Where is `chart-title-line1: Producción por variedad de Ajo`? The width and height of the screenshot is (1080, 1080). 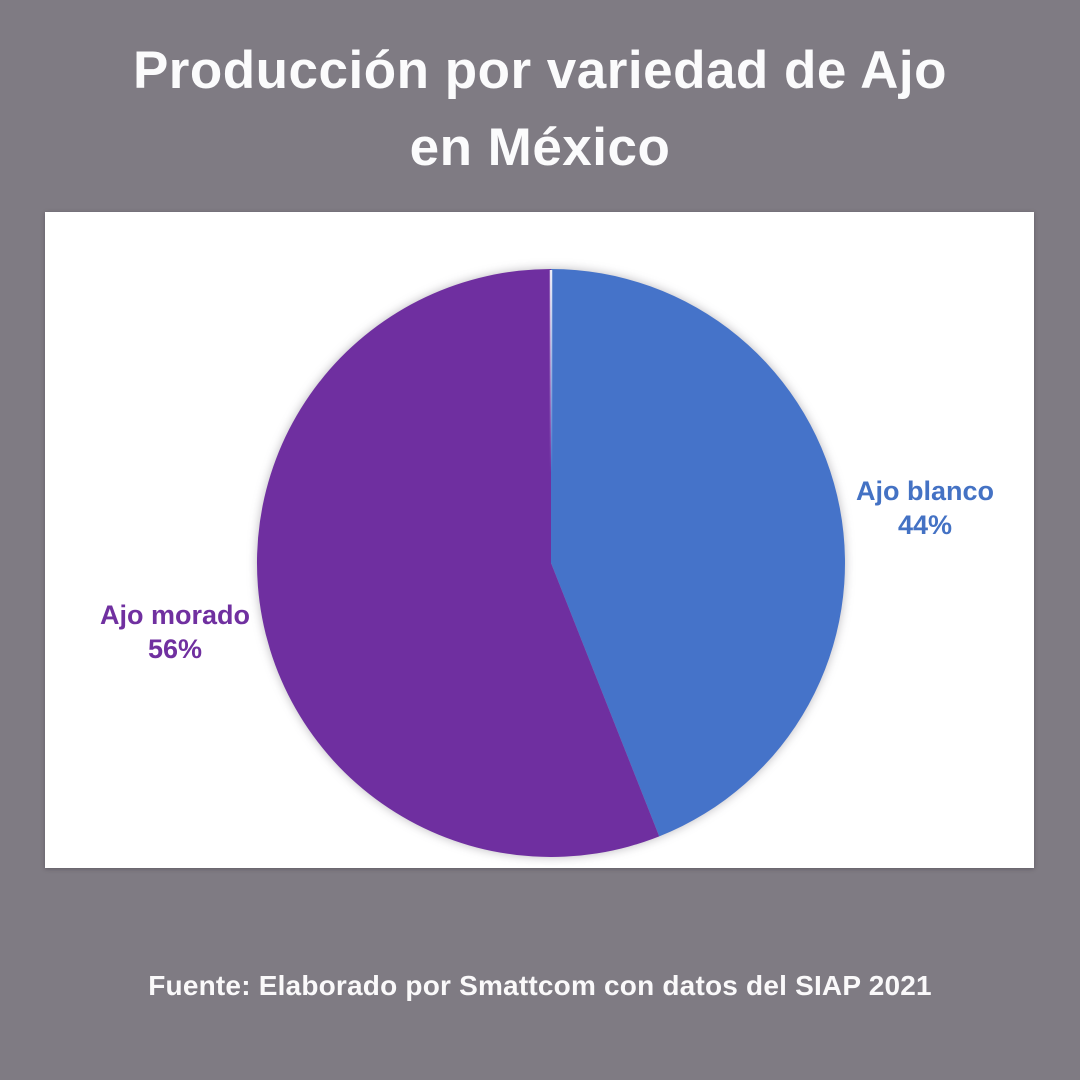
chart-title-line1: Producción por variedad de Ajo is located at coordinates (540, 70).